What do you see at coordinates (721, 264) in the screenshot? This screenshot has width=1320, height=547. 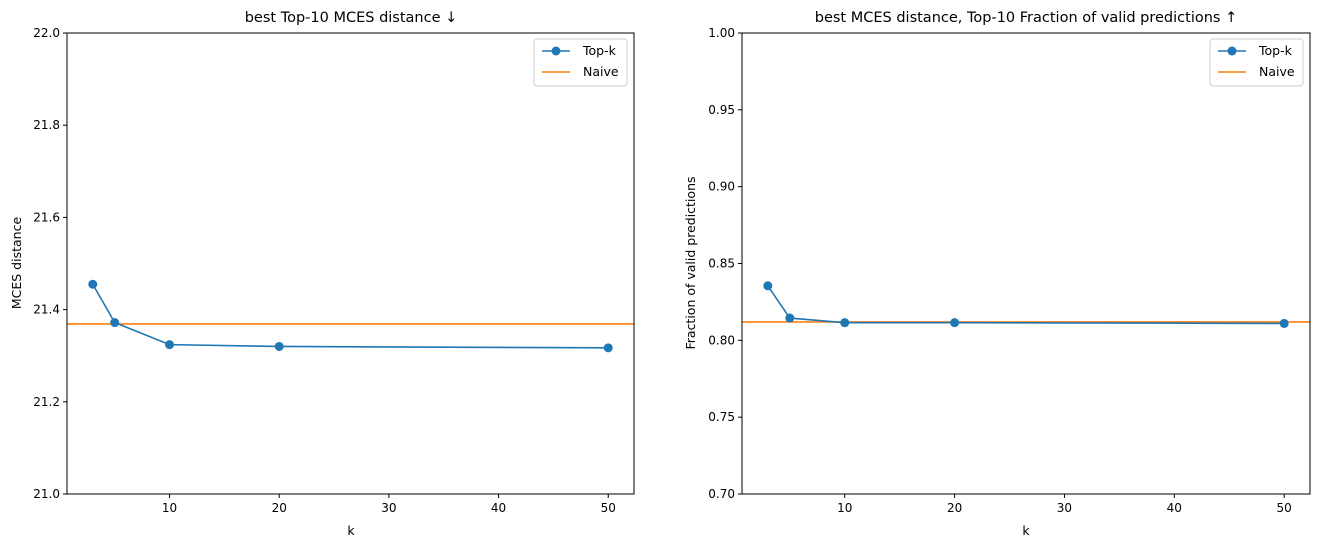 I see `y-tick-label: 0.85` at bounding box center [721, 264].